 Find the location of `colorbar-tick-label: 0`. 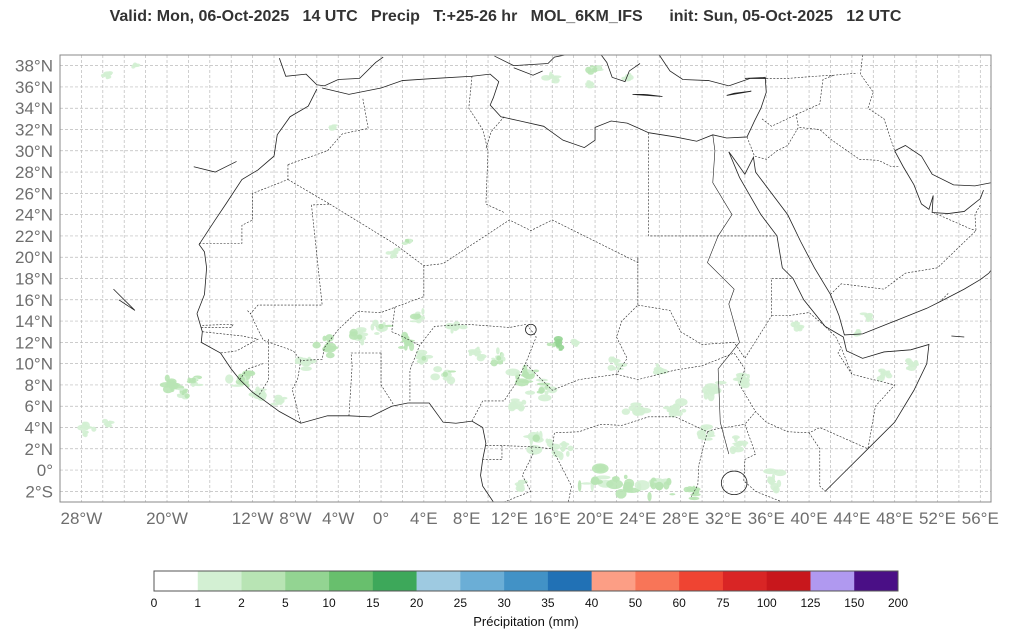

colorbar-tick-label: 0 is located at coordinates (154, 603).